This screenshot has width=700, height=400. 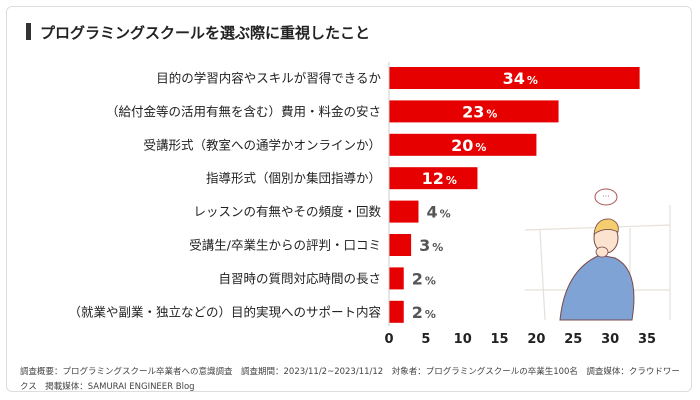 I want to click on category-label: 目的の学習内容やスキルが習得できるか, so click(x=268, y=78).